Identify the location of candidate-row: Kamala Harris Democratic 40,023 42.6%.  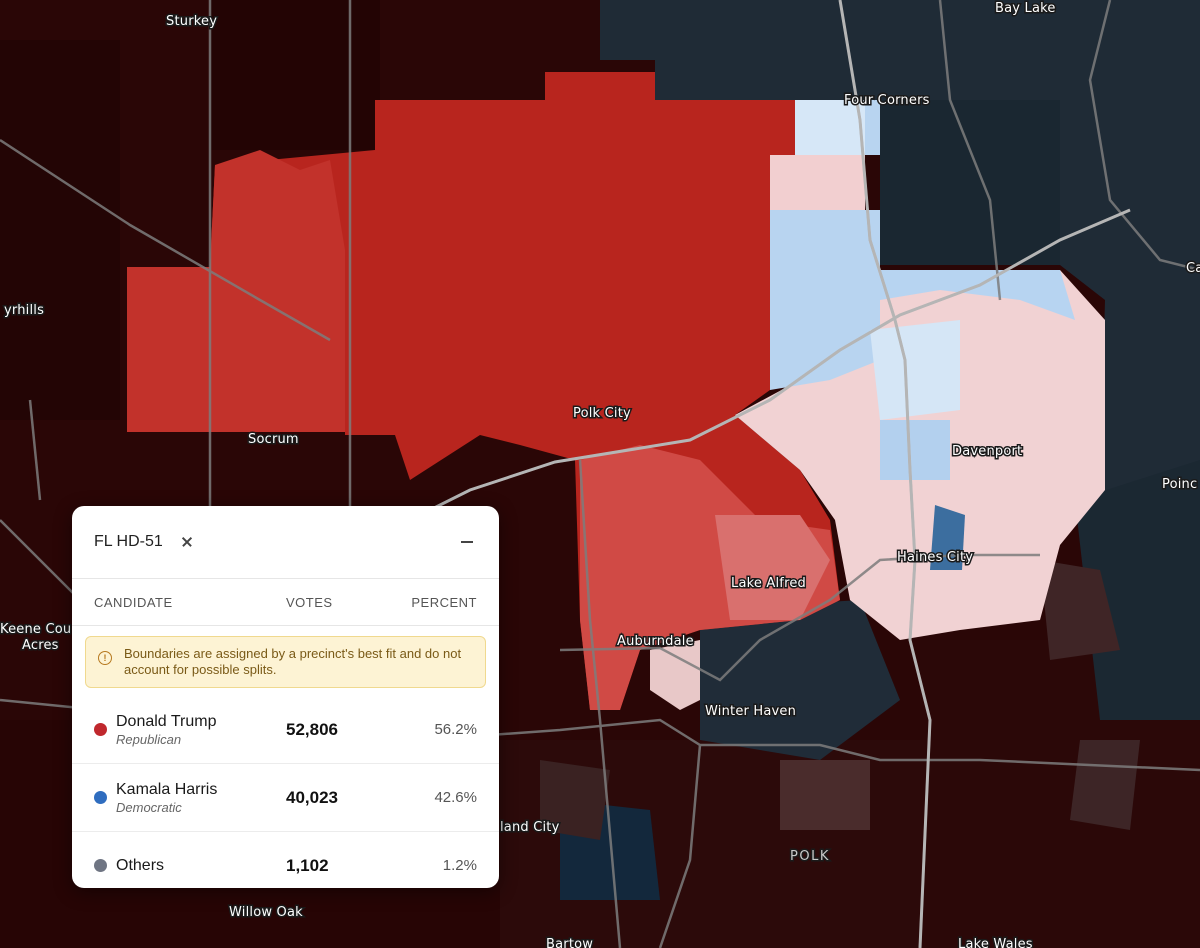
(285, 798).